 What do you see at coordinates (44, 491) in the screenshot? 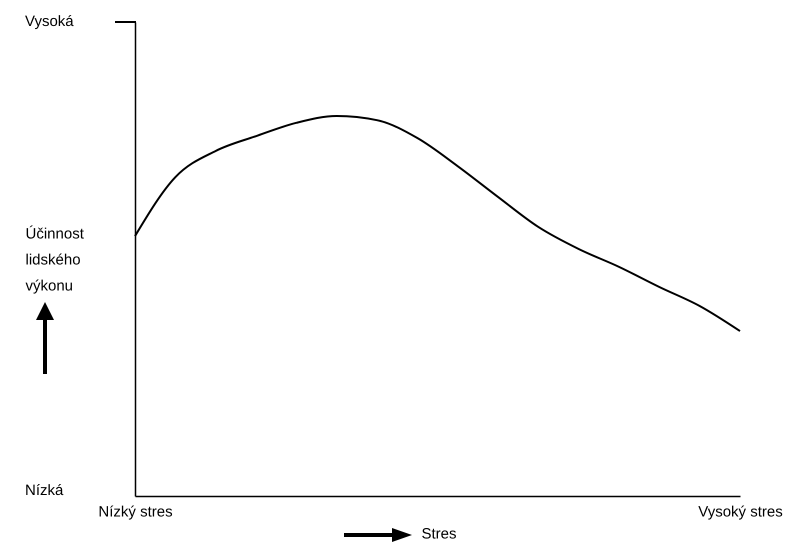
I see `text: Nízká` at bounding box center [44, 491].